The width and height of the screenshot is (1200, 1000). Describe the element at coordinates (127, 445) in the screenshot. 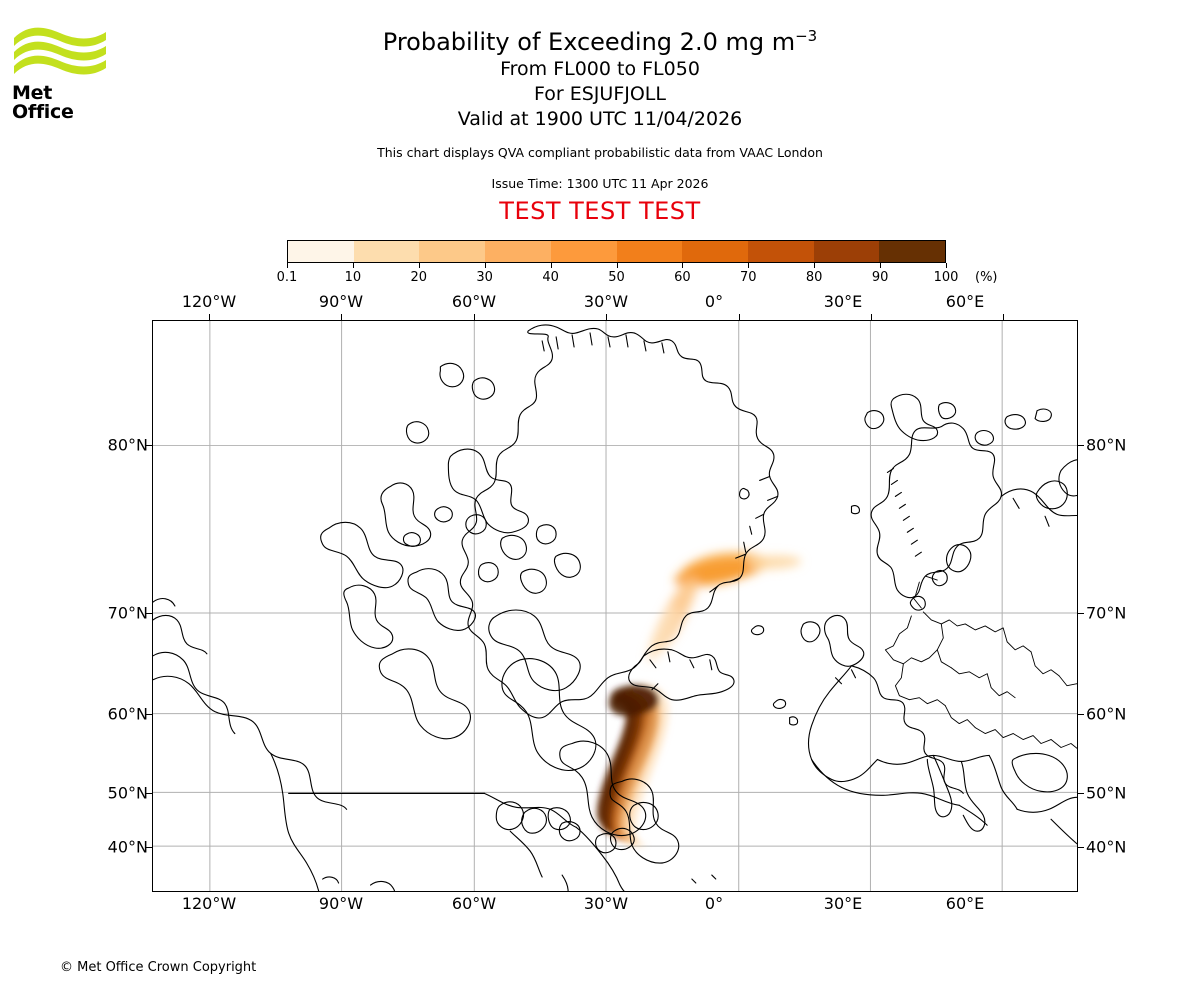

I see `lat-label-left-80n: 80°N` at that location.